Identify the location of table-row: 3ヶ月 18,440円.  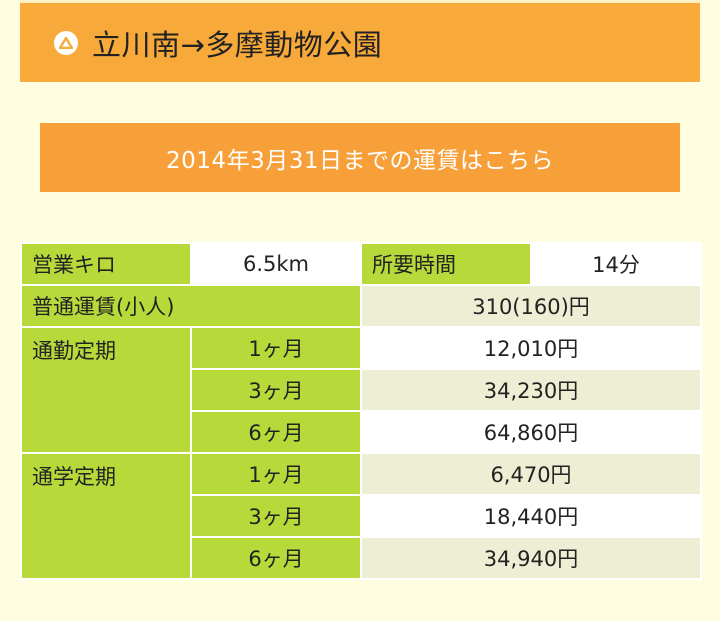
(361, 516).